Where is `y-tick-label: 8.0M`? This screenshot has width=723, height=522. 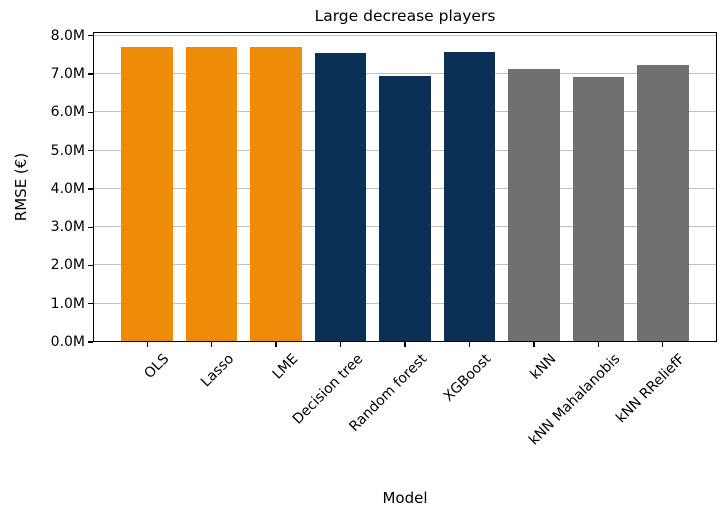 y-tick-label: 8.0M is located at coordinates (67, 35).